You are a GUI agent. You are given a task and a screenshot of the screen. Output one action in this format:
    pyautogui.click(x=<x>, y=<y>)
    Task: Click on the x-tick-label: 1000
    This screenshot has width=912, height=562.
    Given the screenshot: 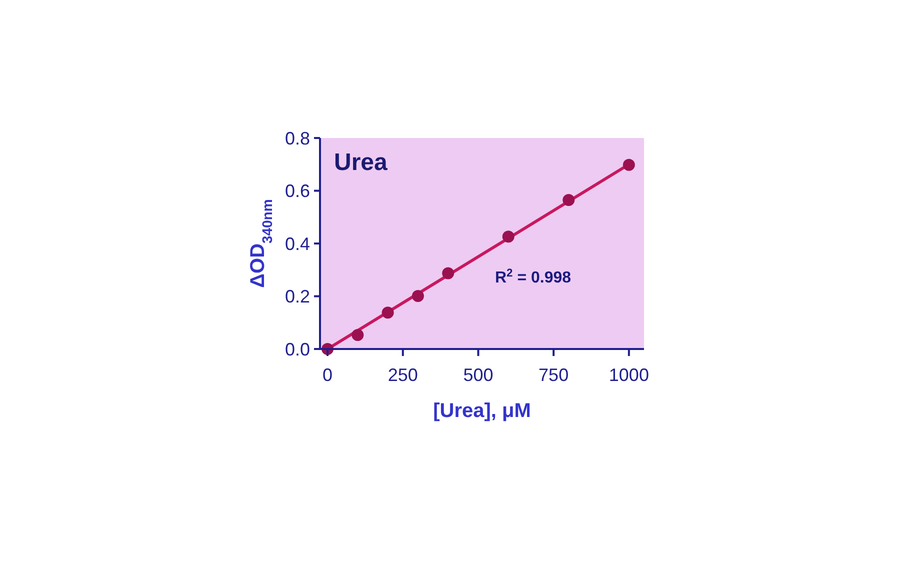 What is the action you would take?
    pyautogui.click(x=628, y=375)
    